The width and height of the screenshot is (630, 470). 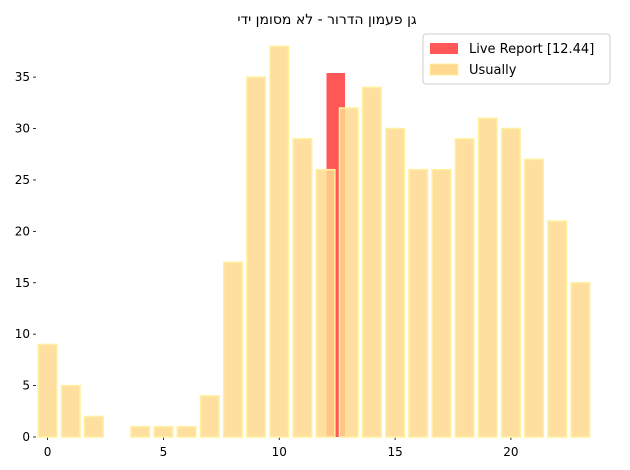 I want to click on y-tick-label: 35, so click(x=22, y=77).